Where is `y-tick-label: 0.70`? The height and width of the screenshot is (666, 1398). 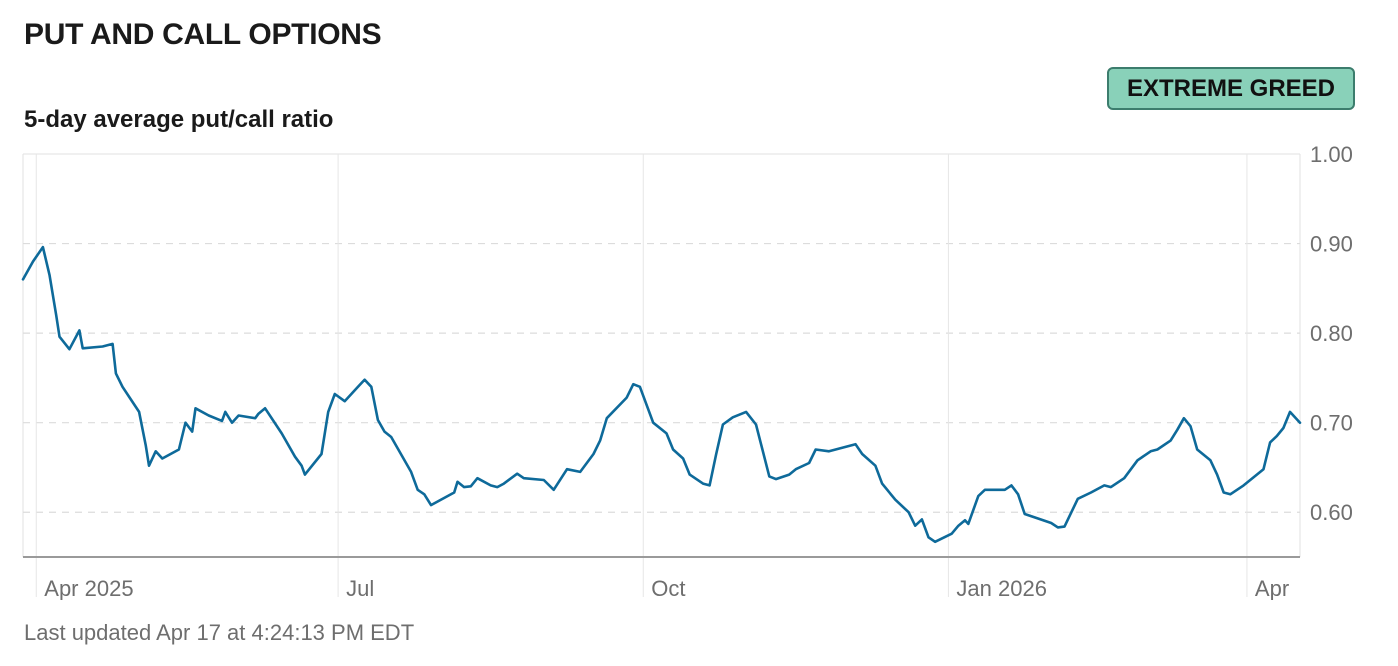
y-tick-label: 0.70 is located at coordinates (1331, 423).